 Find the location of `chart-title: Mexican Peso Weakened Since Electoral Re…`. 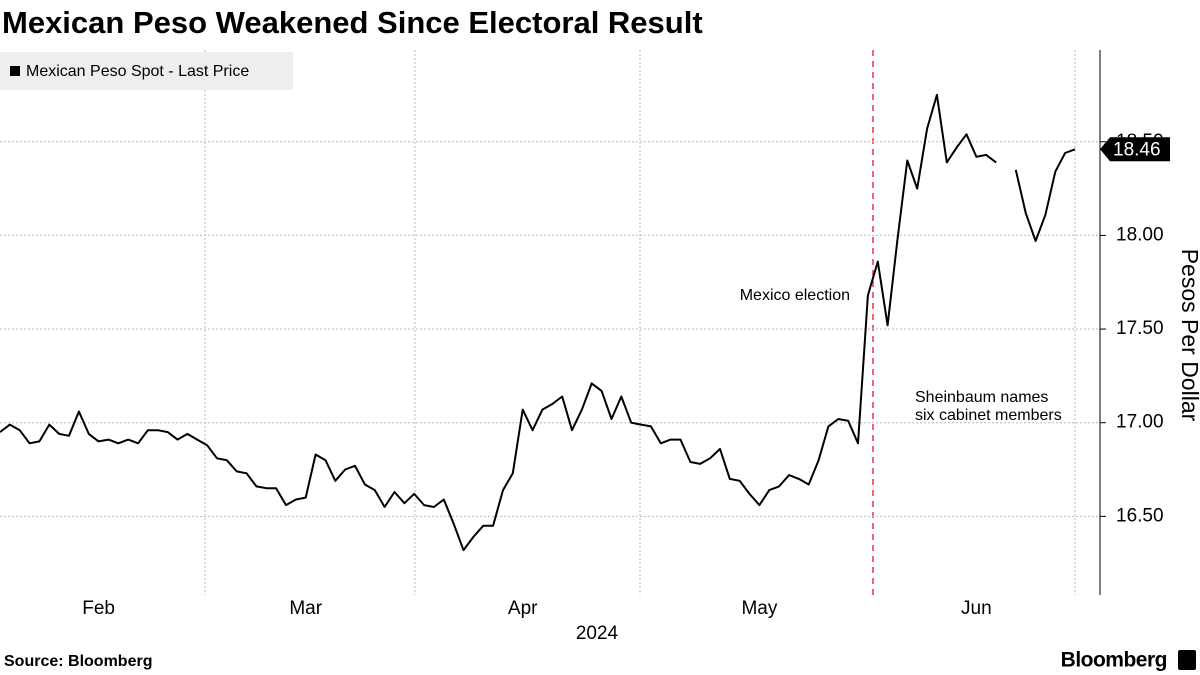

chart-title: Mexican Peso Weakened Since Electoral Re… is located at coordinates (352, 22).